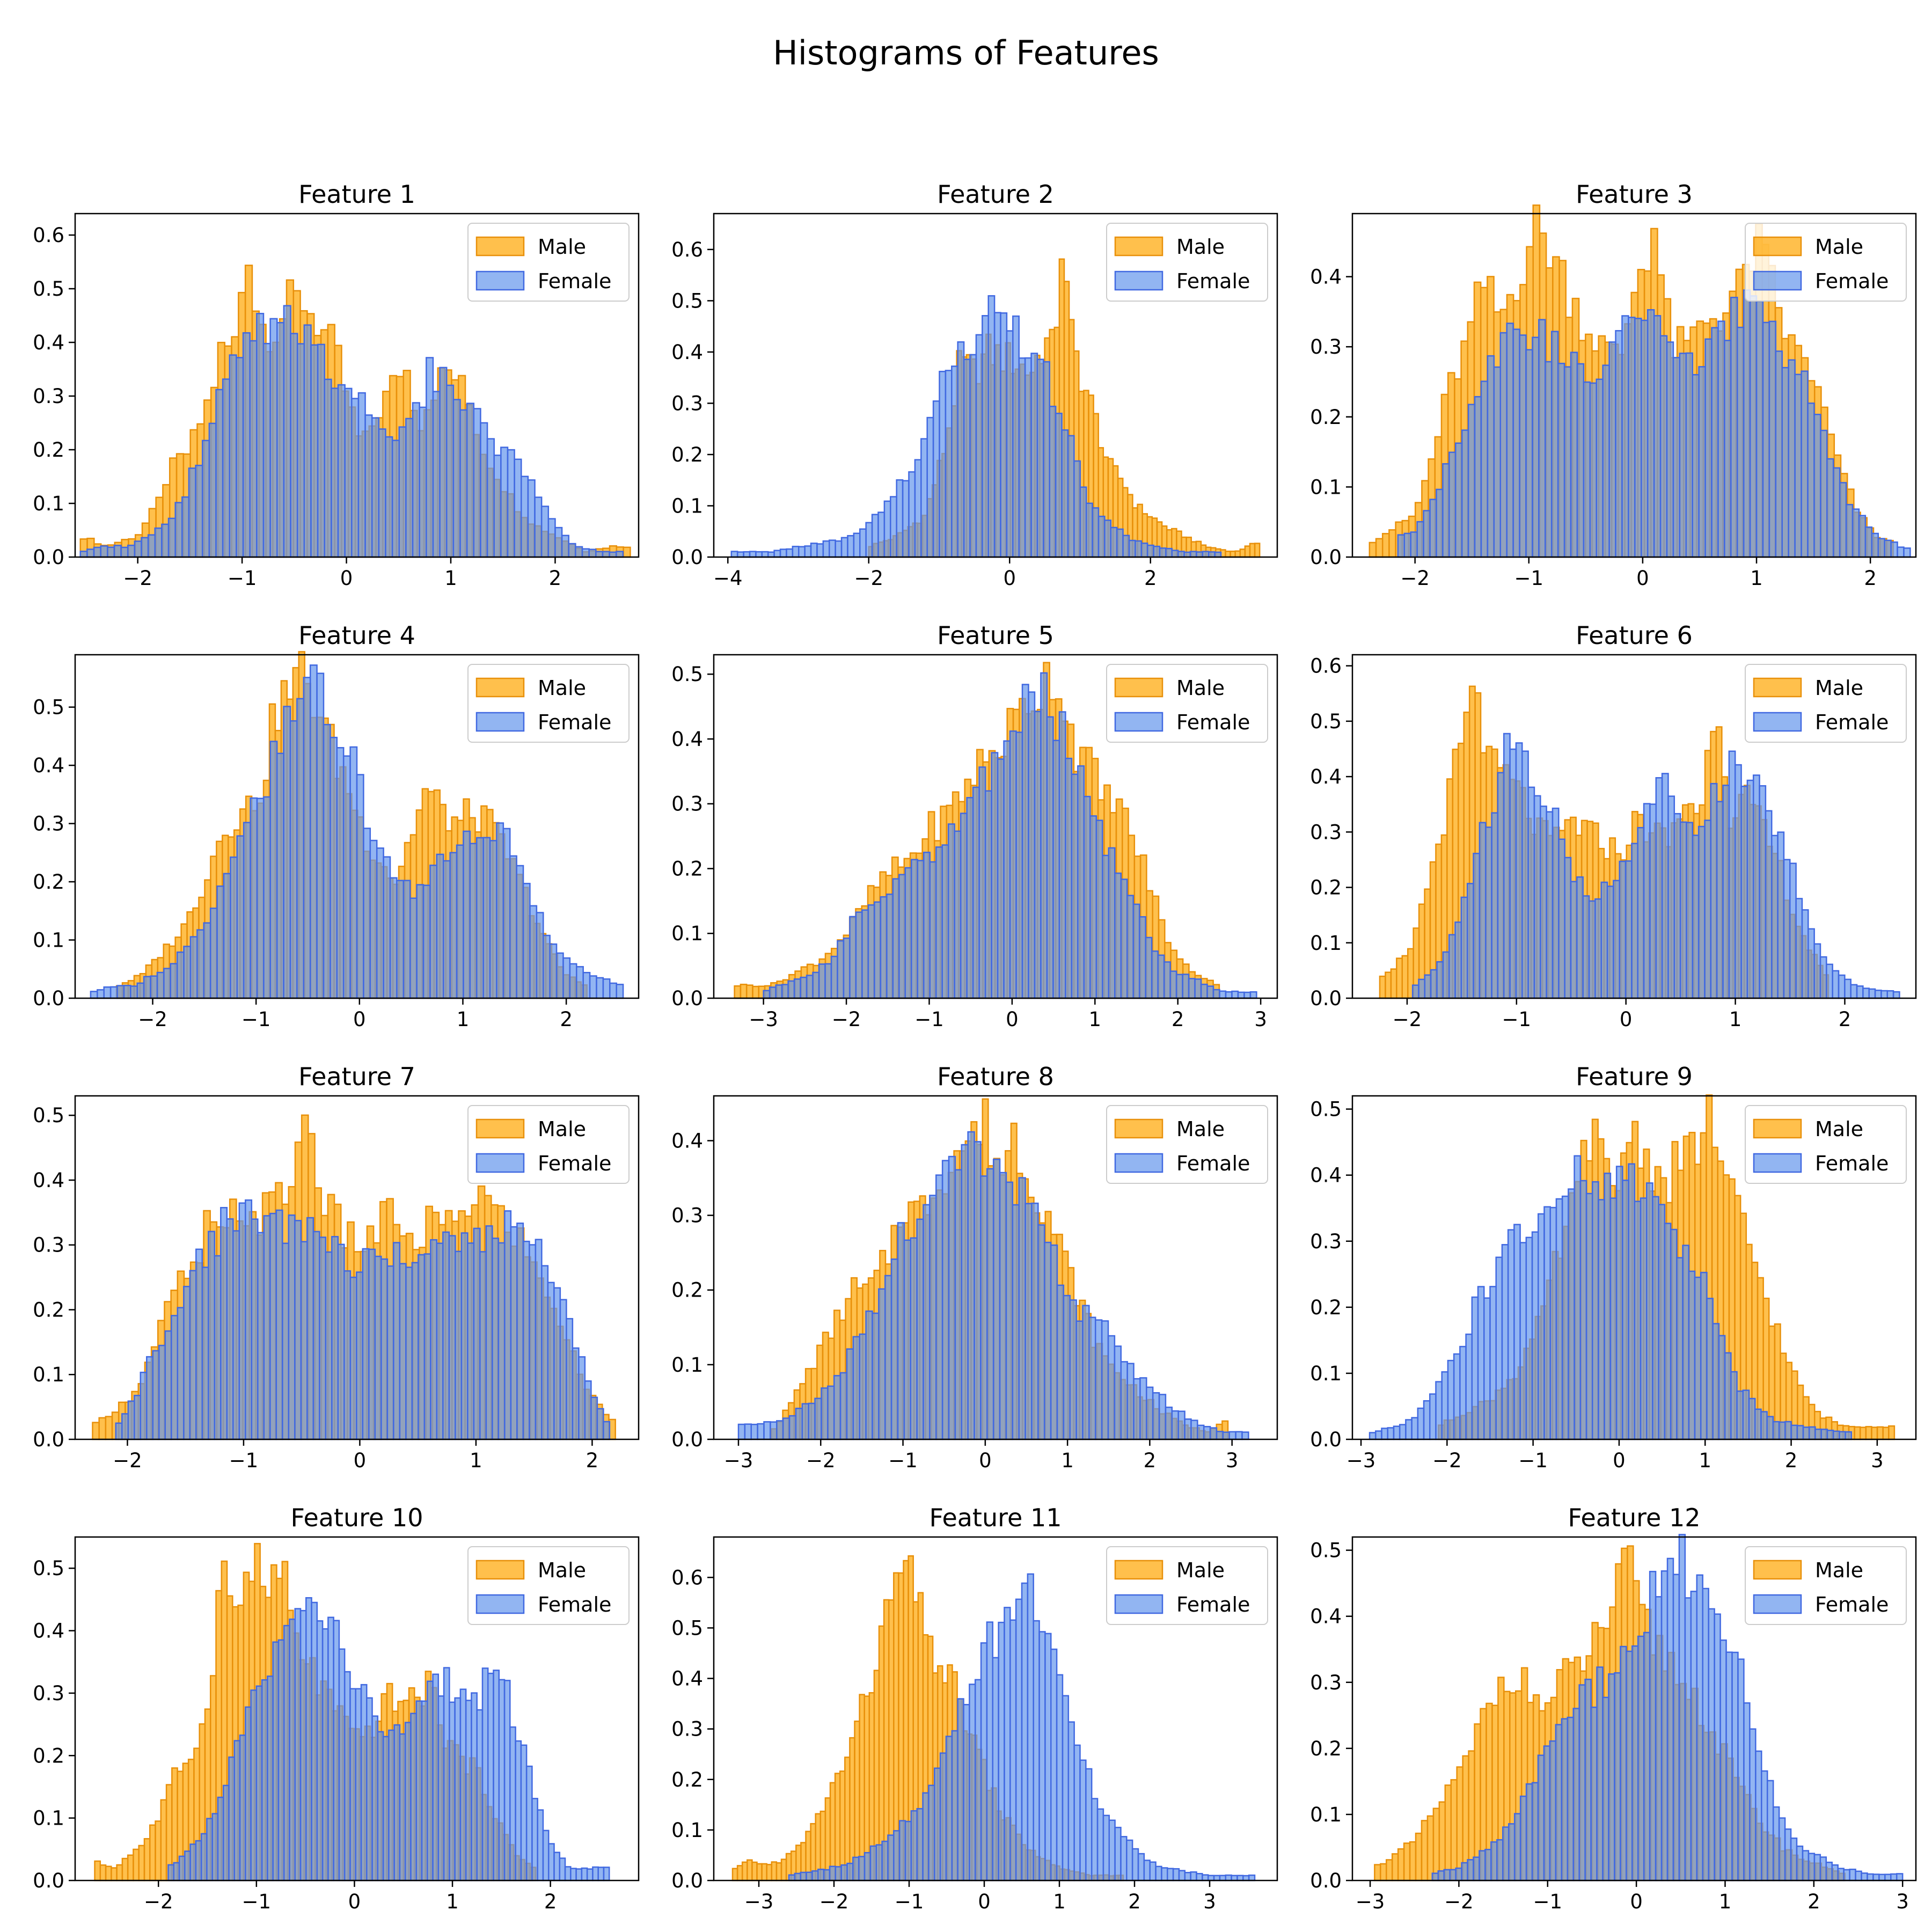 The image size is (1932, 1932). Describe the element at coordinates (1756, 578) in the screenshot. I see `x-tick-label: 1` at that location.